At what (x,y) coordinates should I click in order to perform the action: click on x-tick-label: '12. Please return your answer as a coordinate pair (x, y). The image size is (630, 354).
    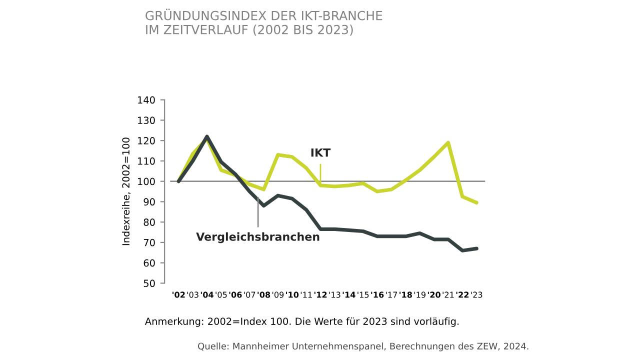
    Looking at the image, I should click on (320, 295).